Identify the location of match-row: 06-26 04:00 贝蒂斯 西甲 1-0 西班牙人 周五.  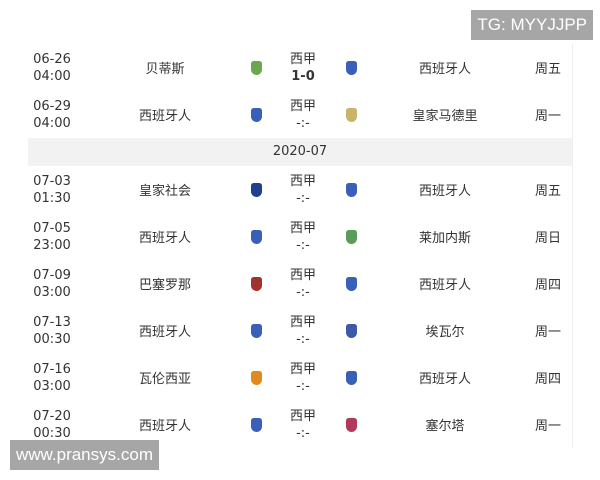
(300, 67).